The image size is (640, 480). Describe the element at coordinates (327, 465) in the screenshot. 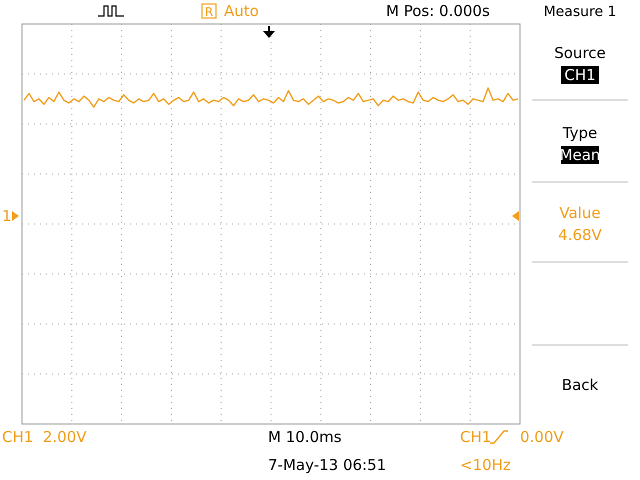

I see `text: 7-May-13 06:51` at that location.